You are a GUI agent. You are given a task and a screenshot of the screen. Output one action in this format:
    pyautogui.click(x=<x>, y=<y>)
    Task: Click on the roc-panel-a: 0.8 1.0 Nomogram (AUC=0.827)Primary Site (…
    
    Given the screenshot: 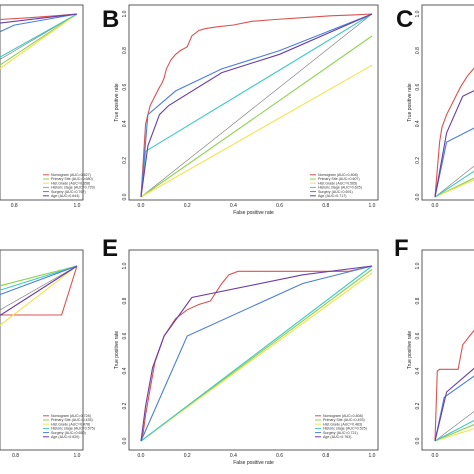 What is the action you would take?
    pyautogui.click(x=47, y=106)
    